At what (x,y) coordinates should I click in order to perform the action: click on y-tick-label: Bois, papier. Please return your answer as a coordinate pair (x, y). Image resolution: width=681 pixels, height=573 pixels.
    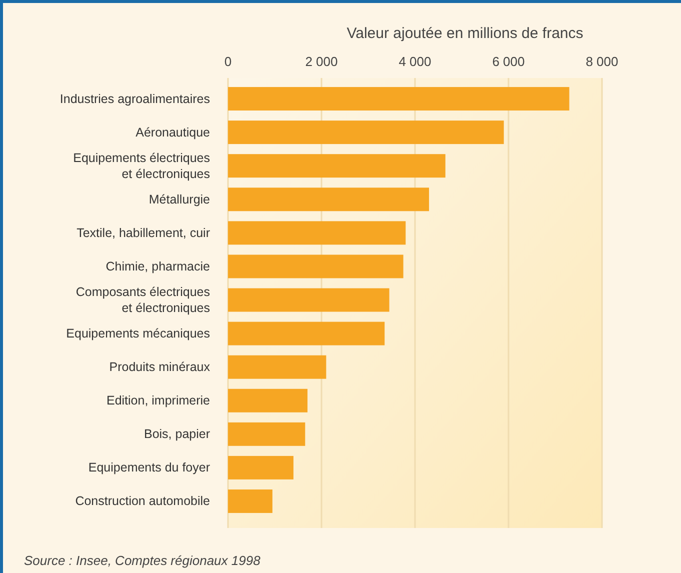
    Looking at the image, I should click on (177, 434).